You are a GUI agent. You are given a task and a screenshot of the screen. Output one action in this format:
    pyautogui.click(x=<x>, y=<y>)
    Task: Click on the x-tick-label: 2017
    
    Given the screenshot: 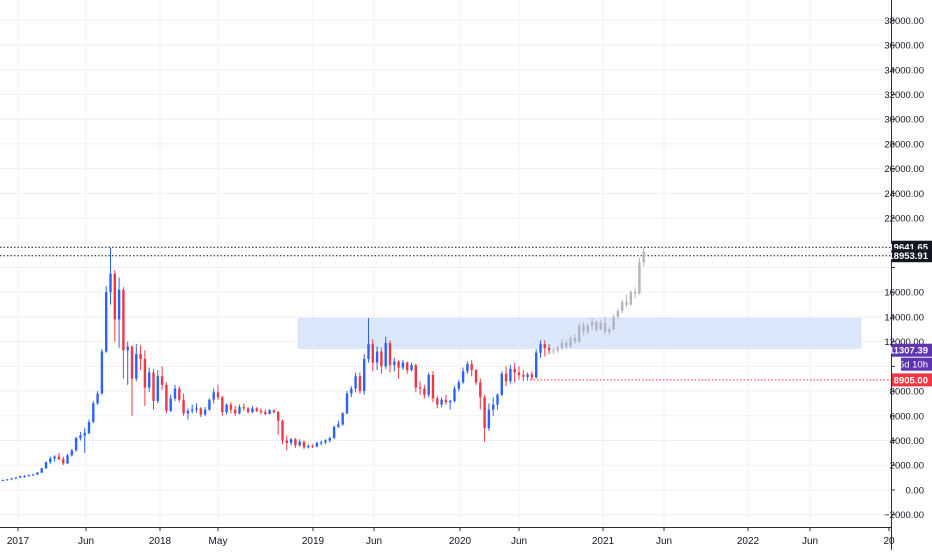 What is the action you would take?
    pyautogui.click(x=18, y=541)
    